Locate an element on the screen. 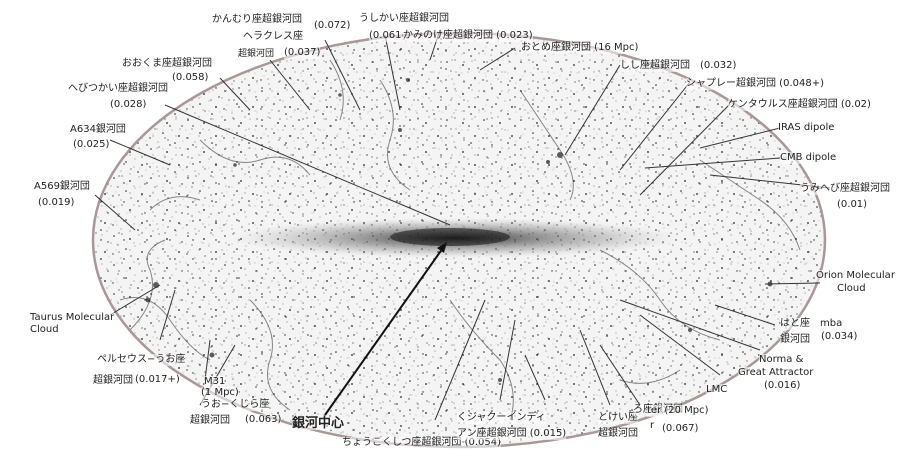  label-orion: Orion Molecular is located at coordinates (855, 276).